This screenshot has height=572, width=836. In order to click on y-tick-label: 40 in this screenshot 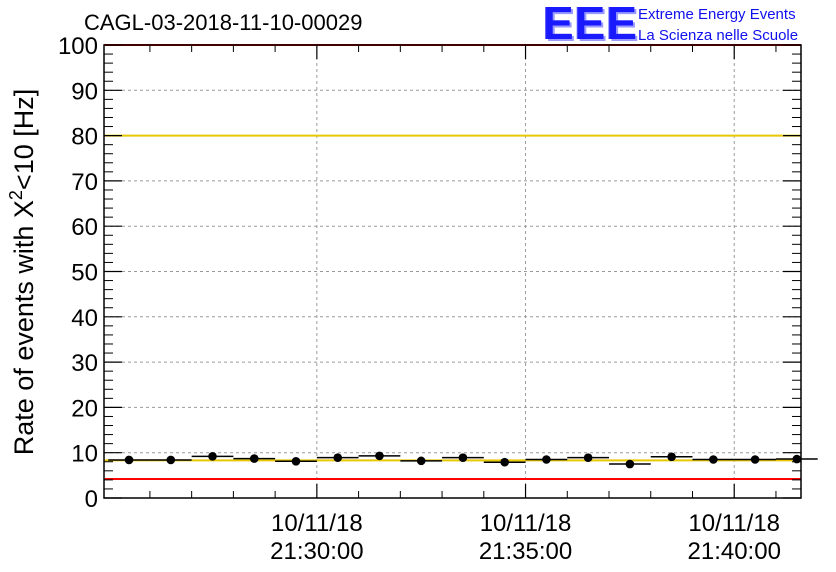, I will do `click(84, 318)`.